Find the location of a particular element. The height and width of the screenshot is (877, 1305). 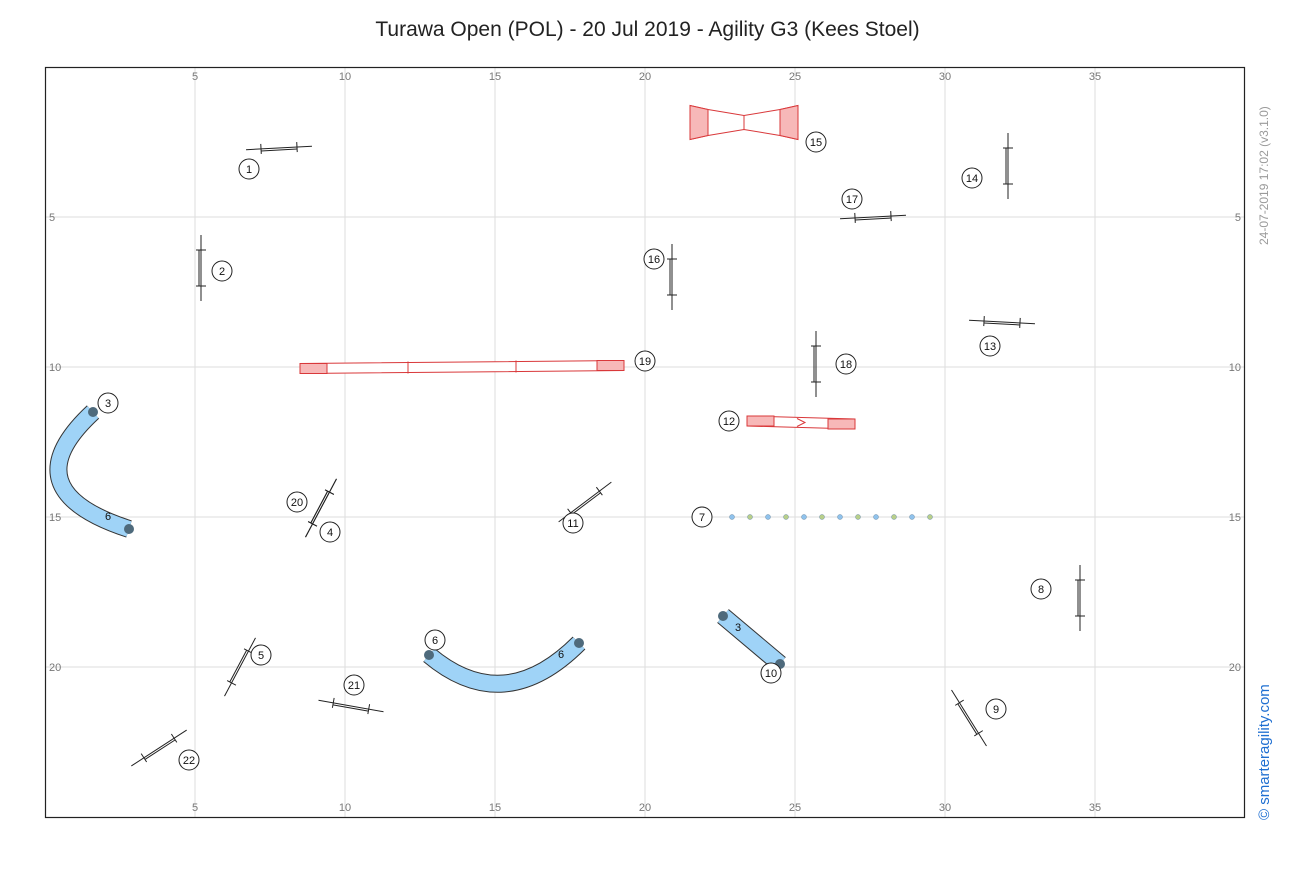

number-label-10-circle is located at coordinates (771, 673).